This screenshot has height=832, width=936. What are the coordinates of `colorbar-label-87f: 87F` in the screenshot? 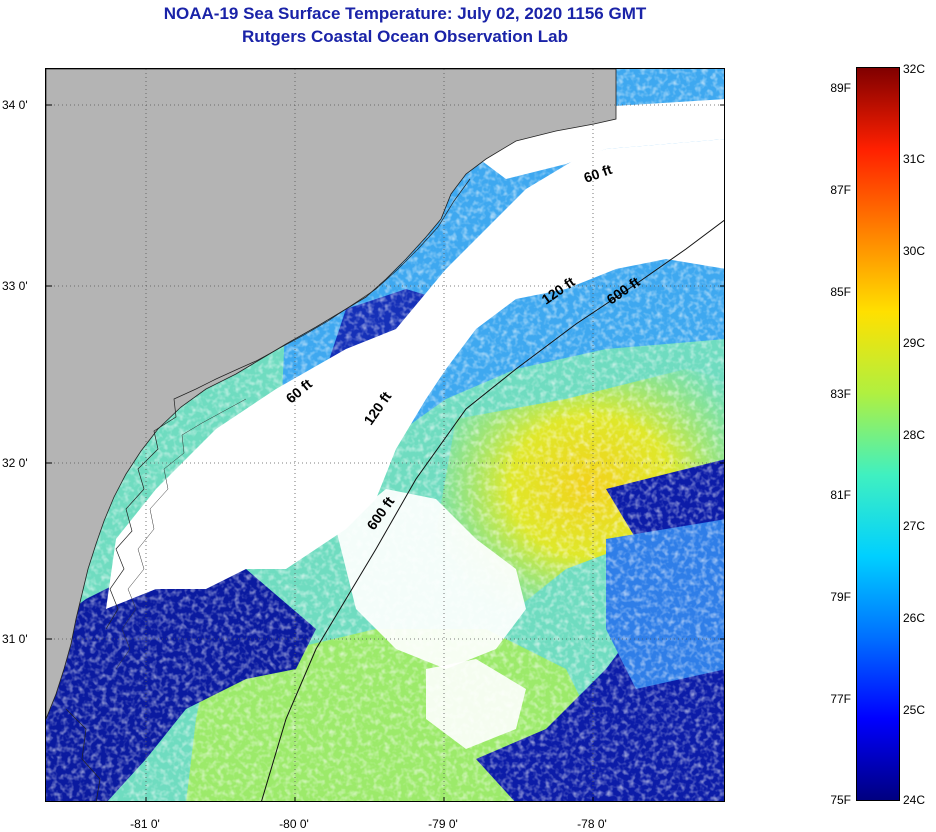 It's located at (840, 190).